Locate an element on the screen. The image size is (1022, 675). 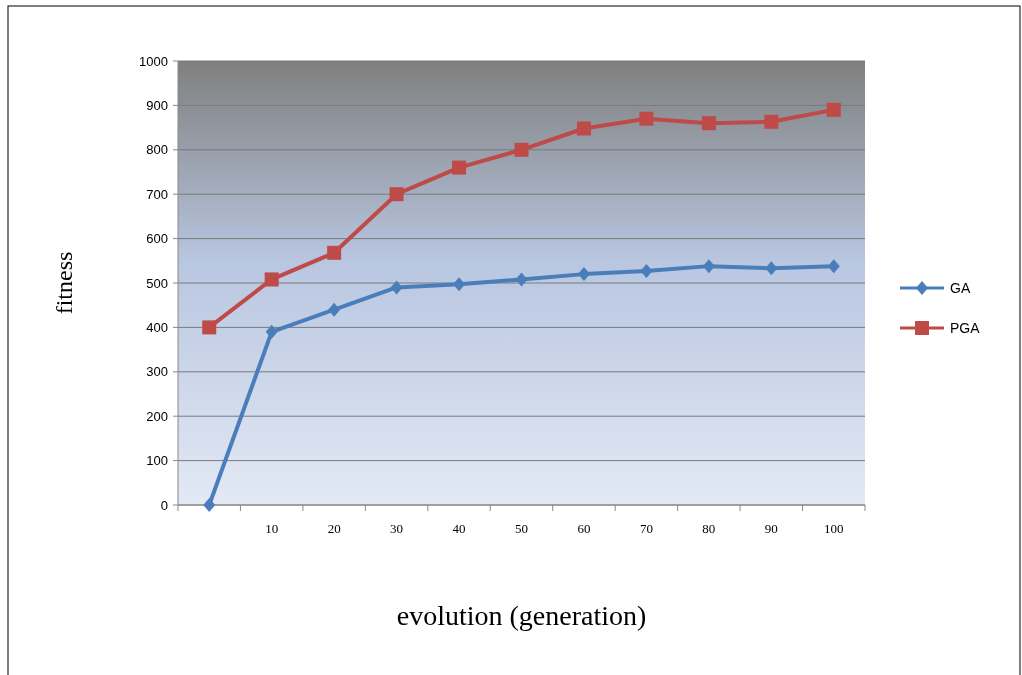
y-tick-label: 800 is located at coordinates (157, 150).